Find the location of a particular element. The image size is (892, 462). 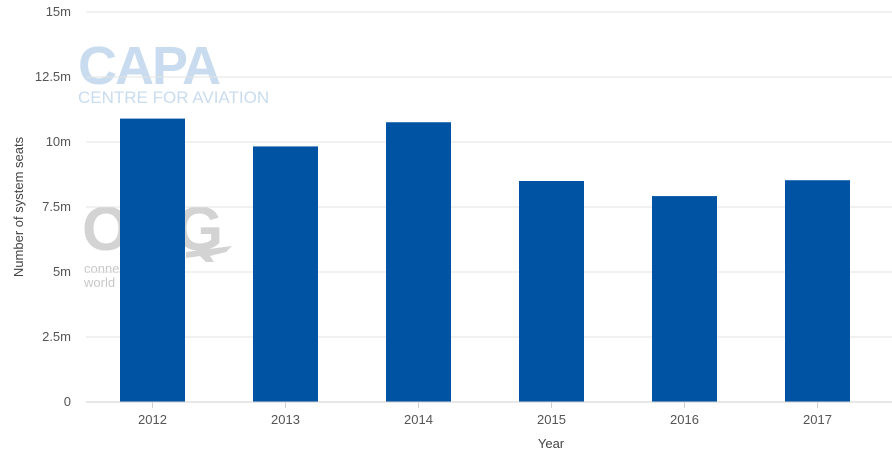

y-tick-label: 5m is located at coordinates (62, 271).